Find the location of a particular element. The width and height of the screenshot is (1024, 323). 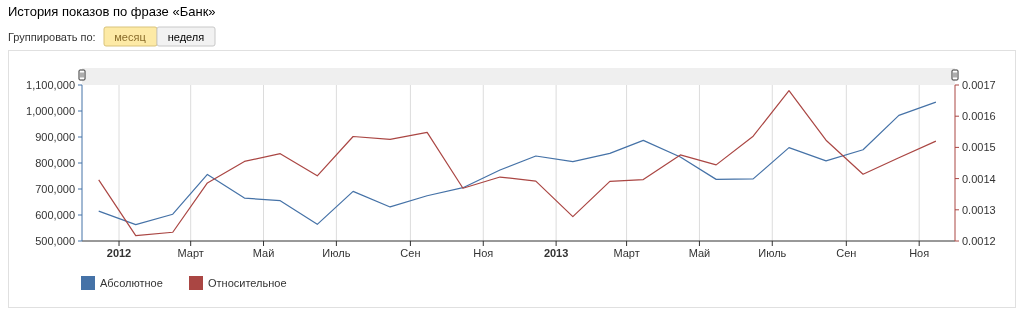

y-tick-label: 500,000 is located at coordinates (55, 241).